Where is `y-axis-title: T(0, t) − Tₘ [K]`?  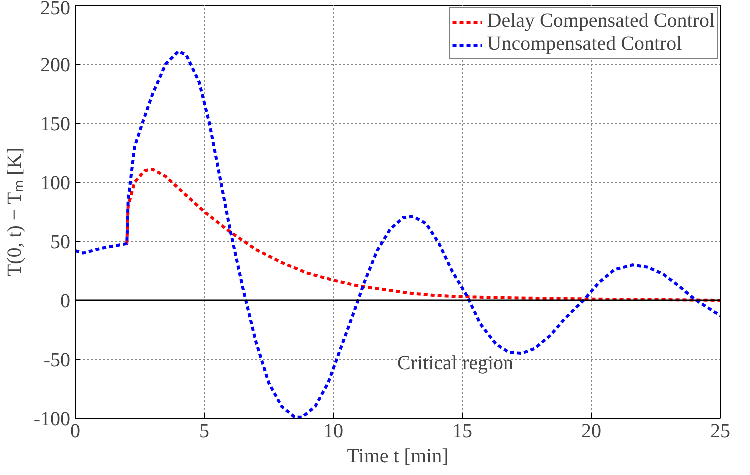 y-axis-title: T(0, t) − Tₘ [K] is located at coordinates (15, 212).